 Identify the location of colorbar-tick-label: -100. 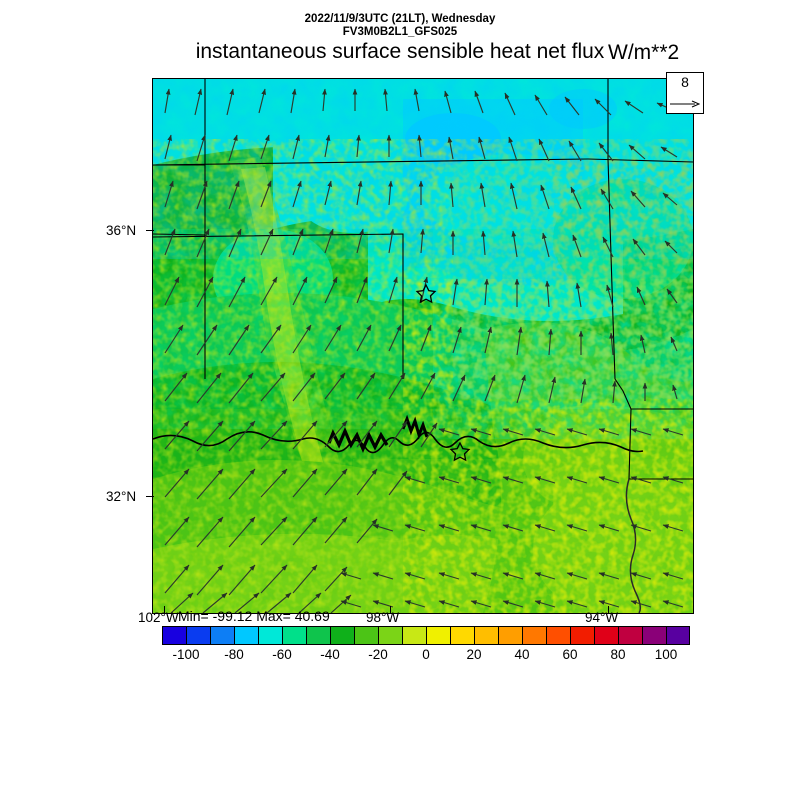
(186, 654).